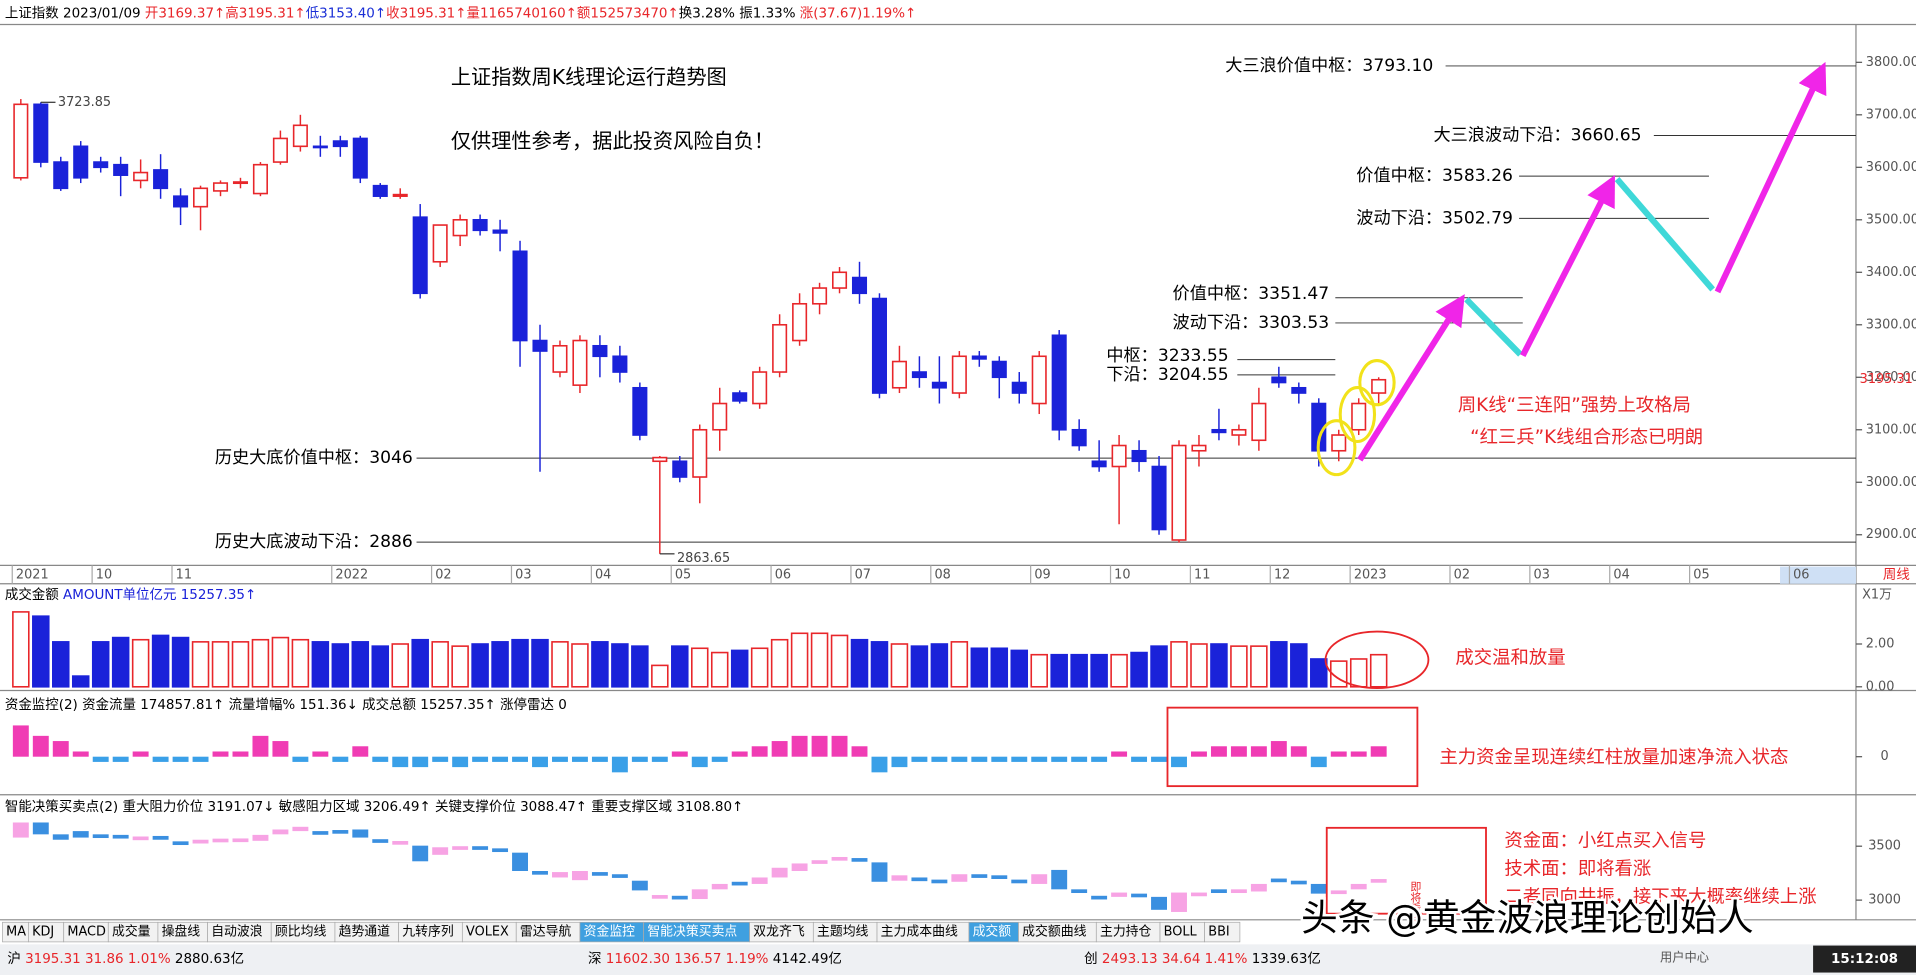 The height and width of the screenshot is (975, 1916). Describe the element at coordinates (1181, 932) in the screenshot. I see `tab-label: BOLL` at that location.